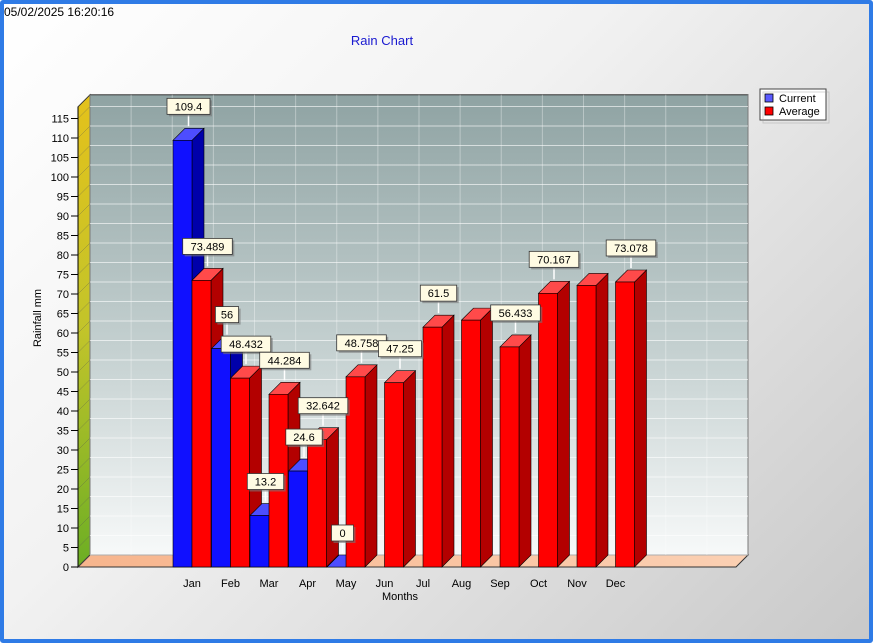  I want to click on svg-text: 47.25, so click(400, 350).